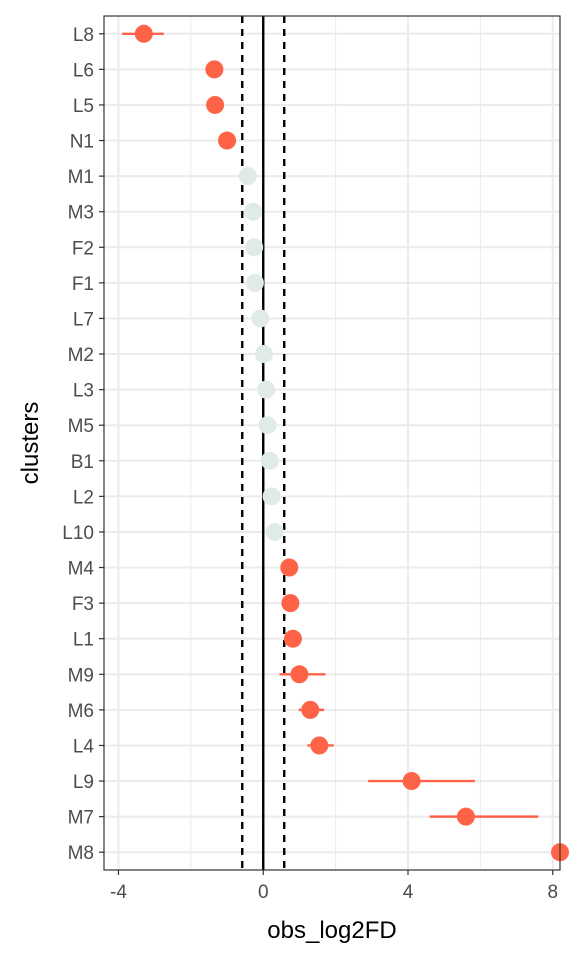 The image size is (576, 960). Describe the element at coordinates (552, 892) in the screenshot. I see `x-tick-label: 8` at that location.